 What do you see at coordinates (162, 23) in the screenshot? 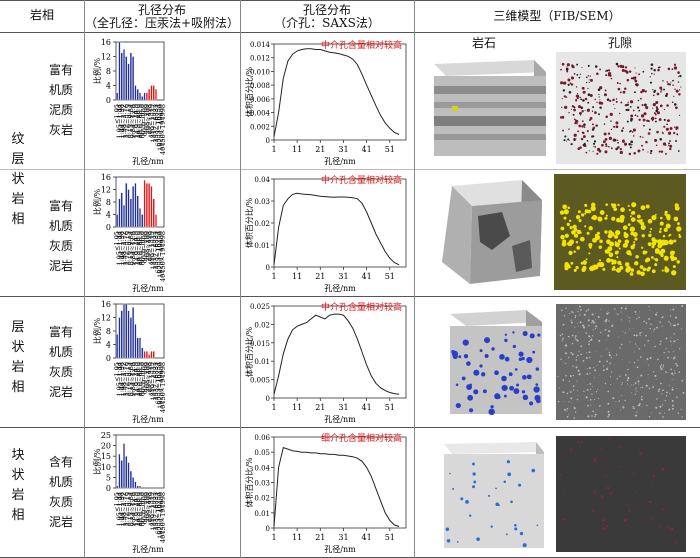
I see `header-pore-dist-full-sub: （全孔径：压汞法+吸附法）` at bounding box center [162, 23].